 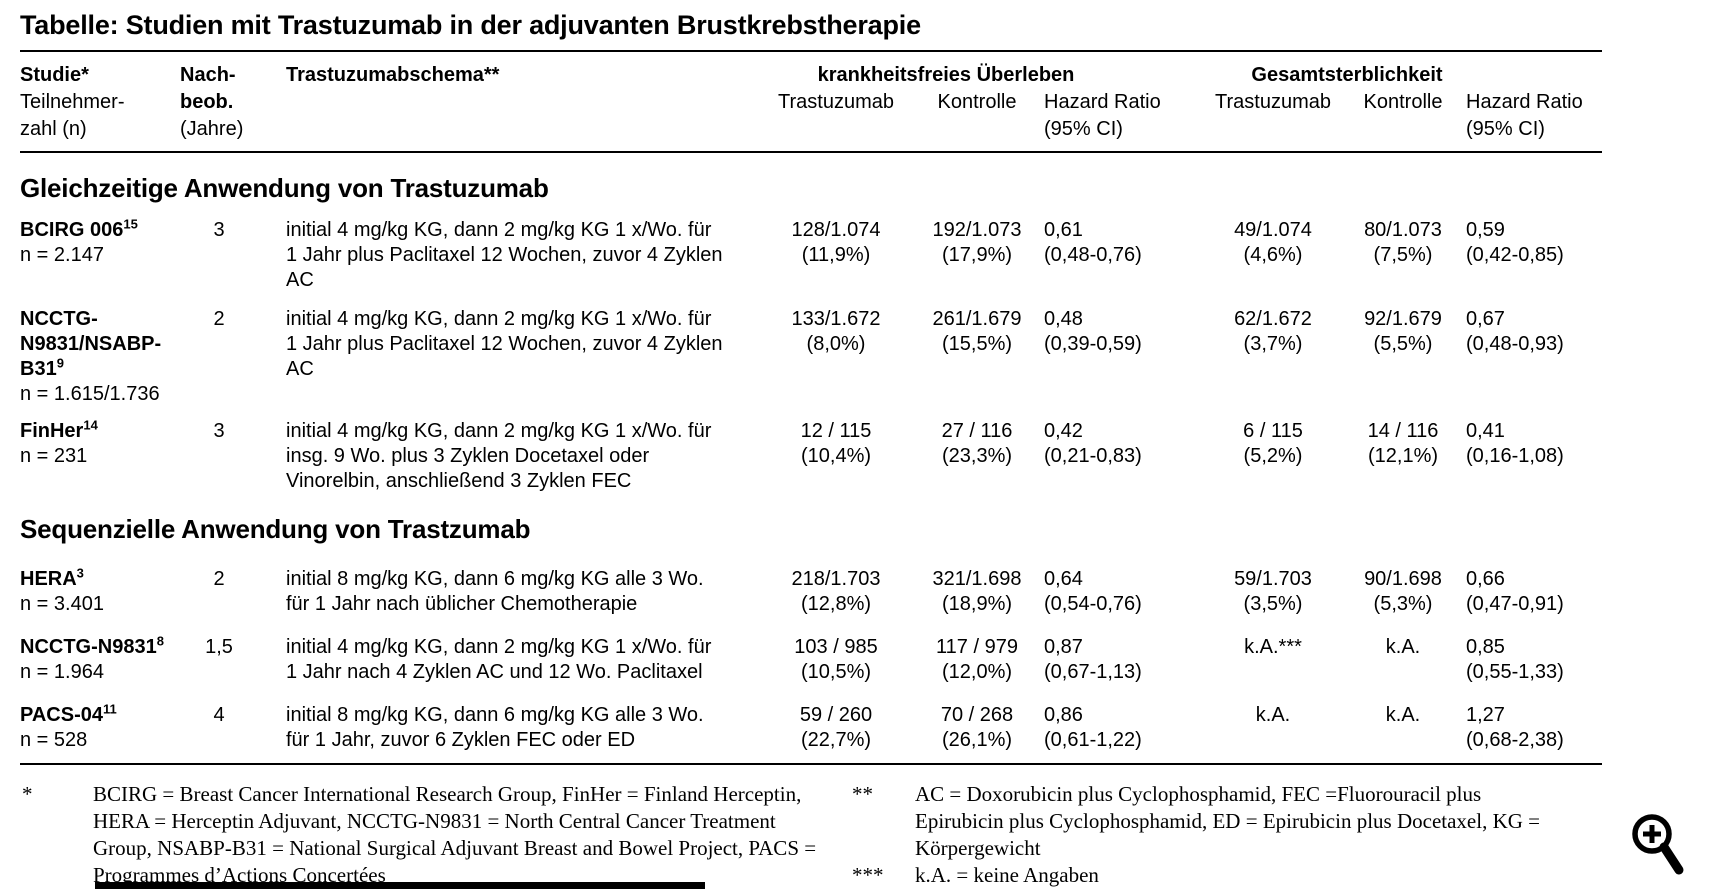 What do you see at coordinates (977, 456) in the screenshot?
I see `dfs-kontrolle-pct: (23,3%)` at bounding box center [977, 456].